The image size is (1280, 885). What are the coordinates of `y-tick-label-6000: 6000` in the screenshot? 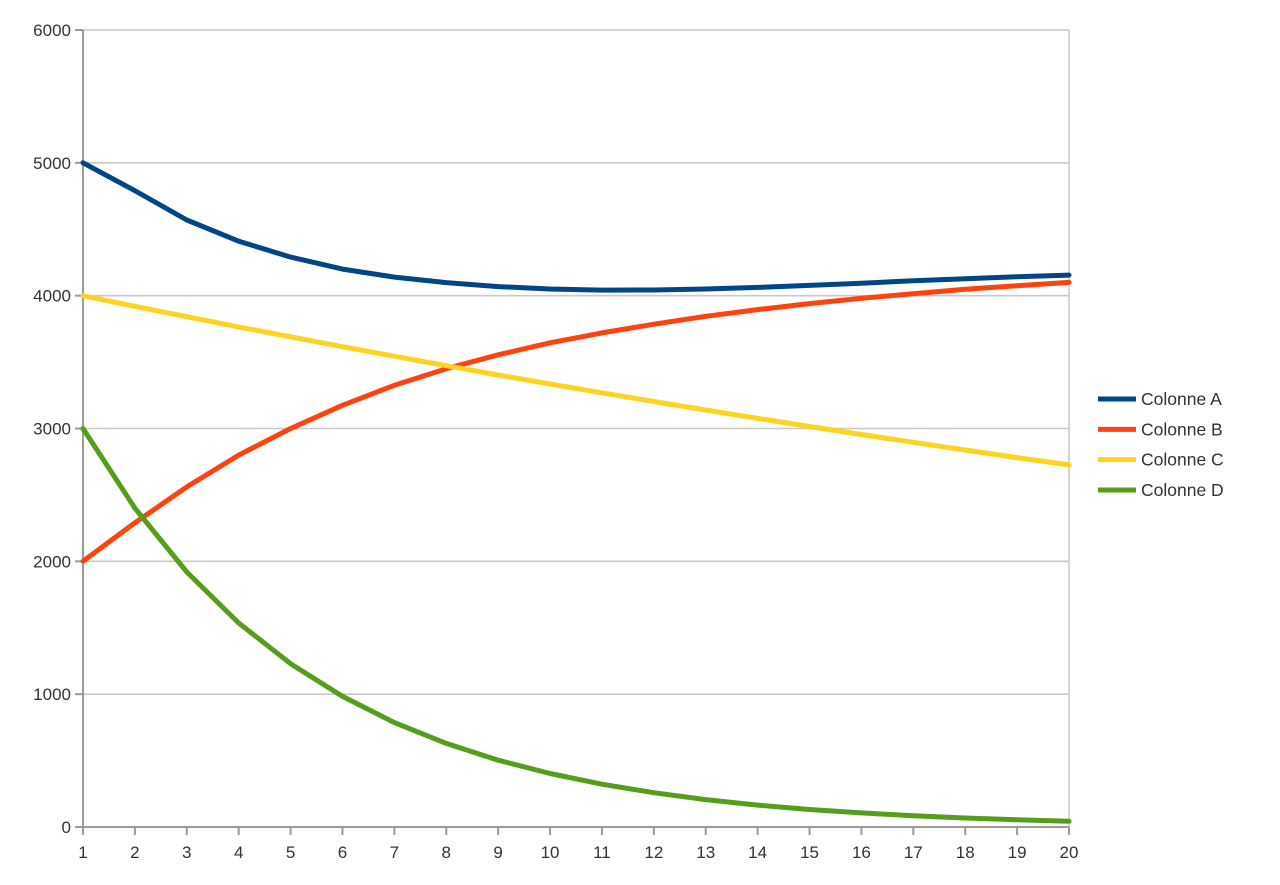 It's located at (52, 30).